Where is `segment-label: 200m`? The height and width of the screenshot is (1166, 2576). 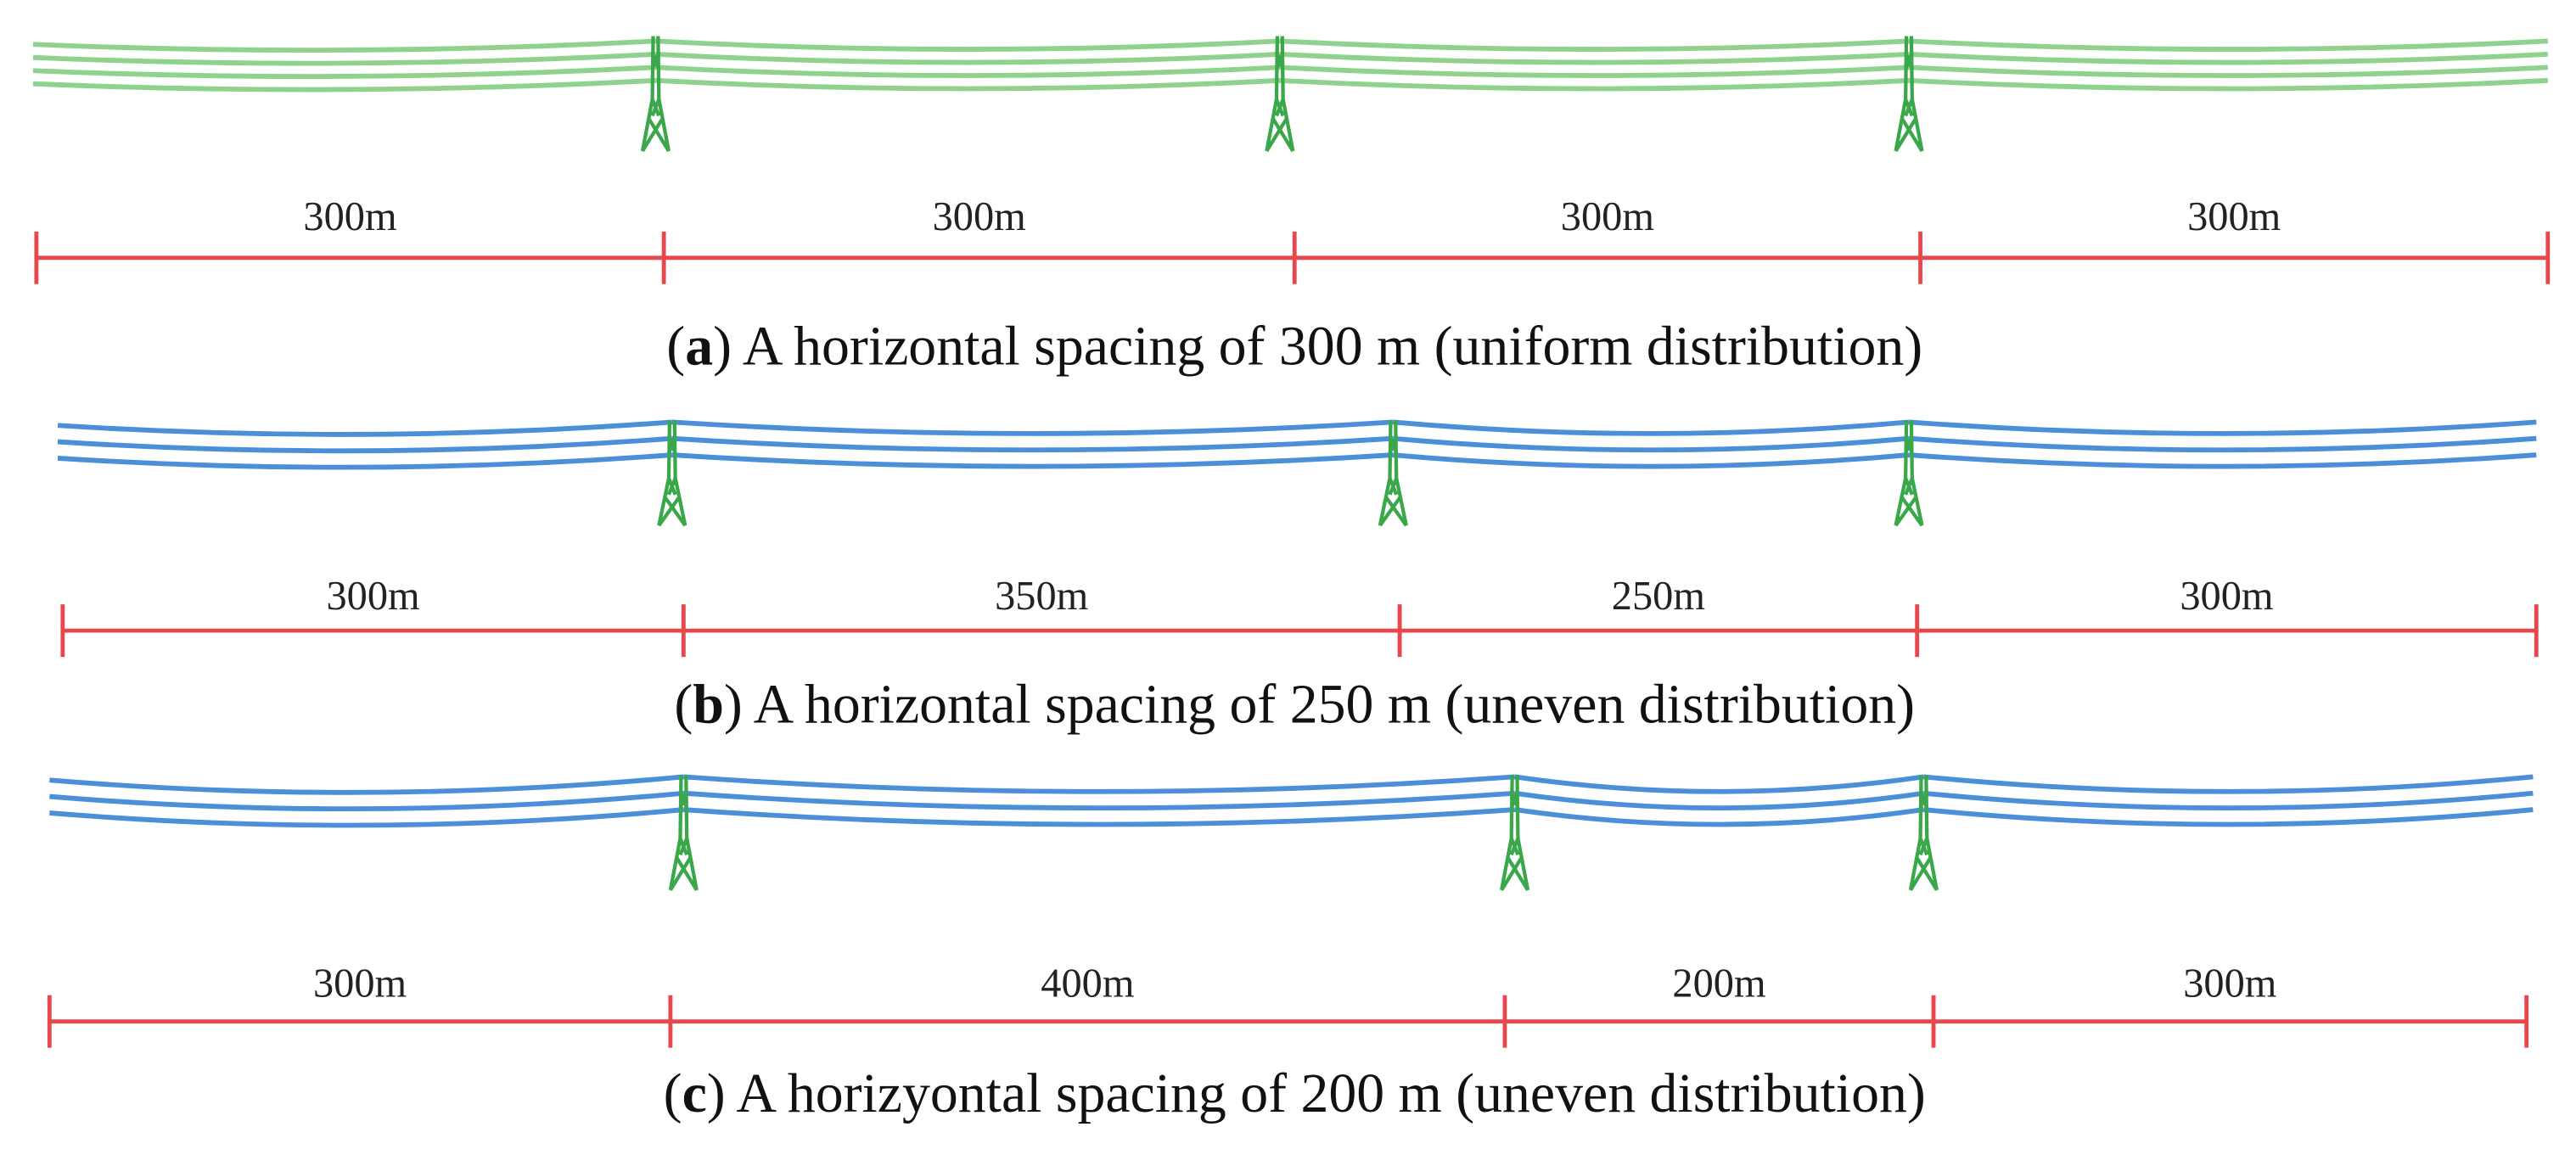
segment-label: 200m is located at coordinates (1718, 983).